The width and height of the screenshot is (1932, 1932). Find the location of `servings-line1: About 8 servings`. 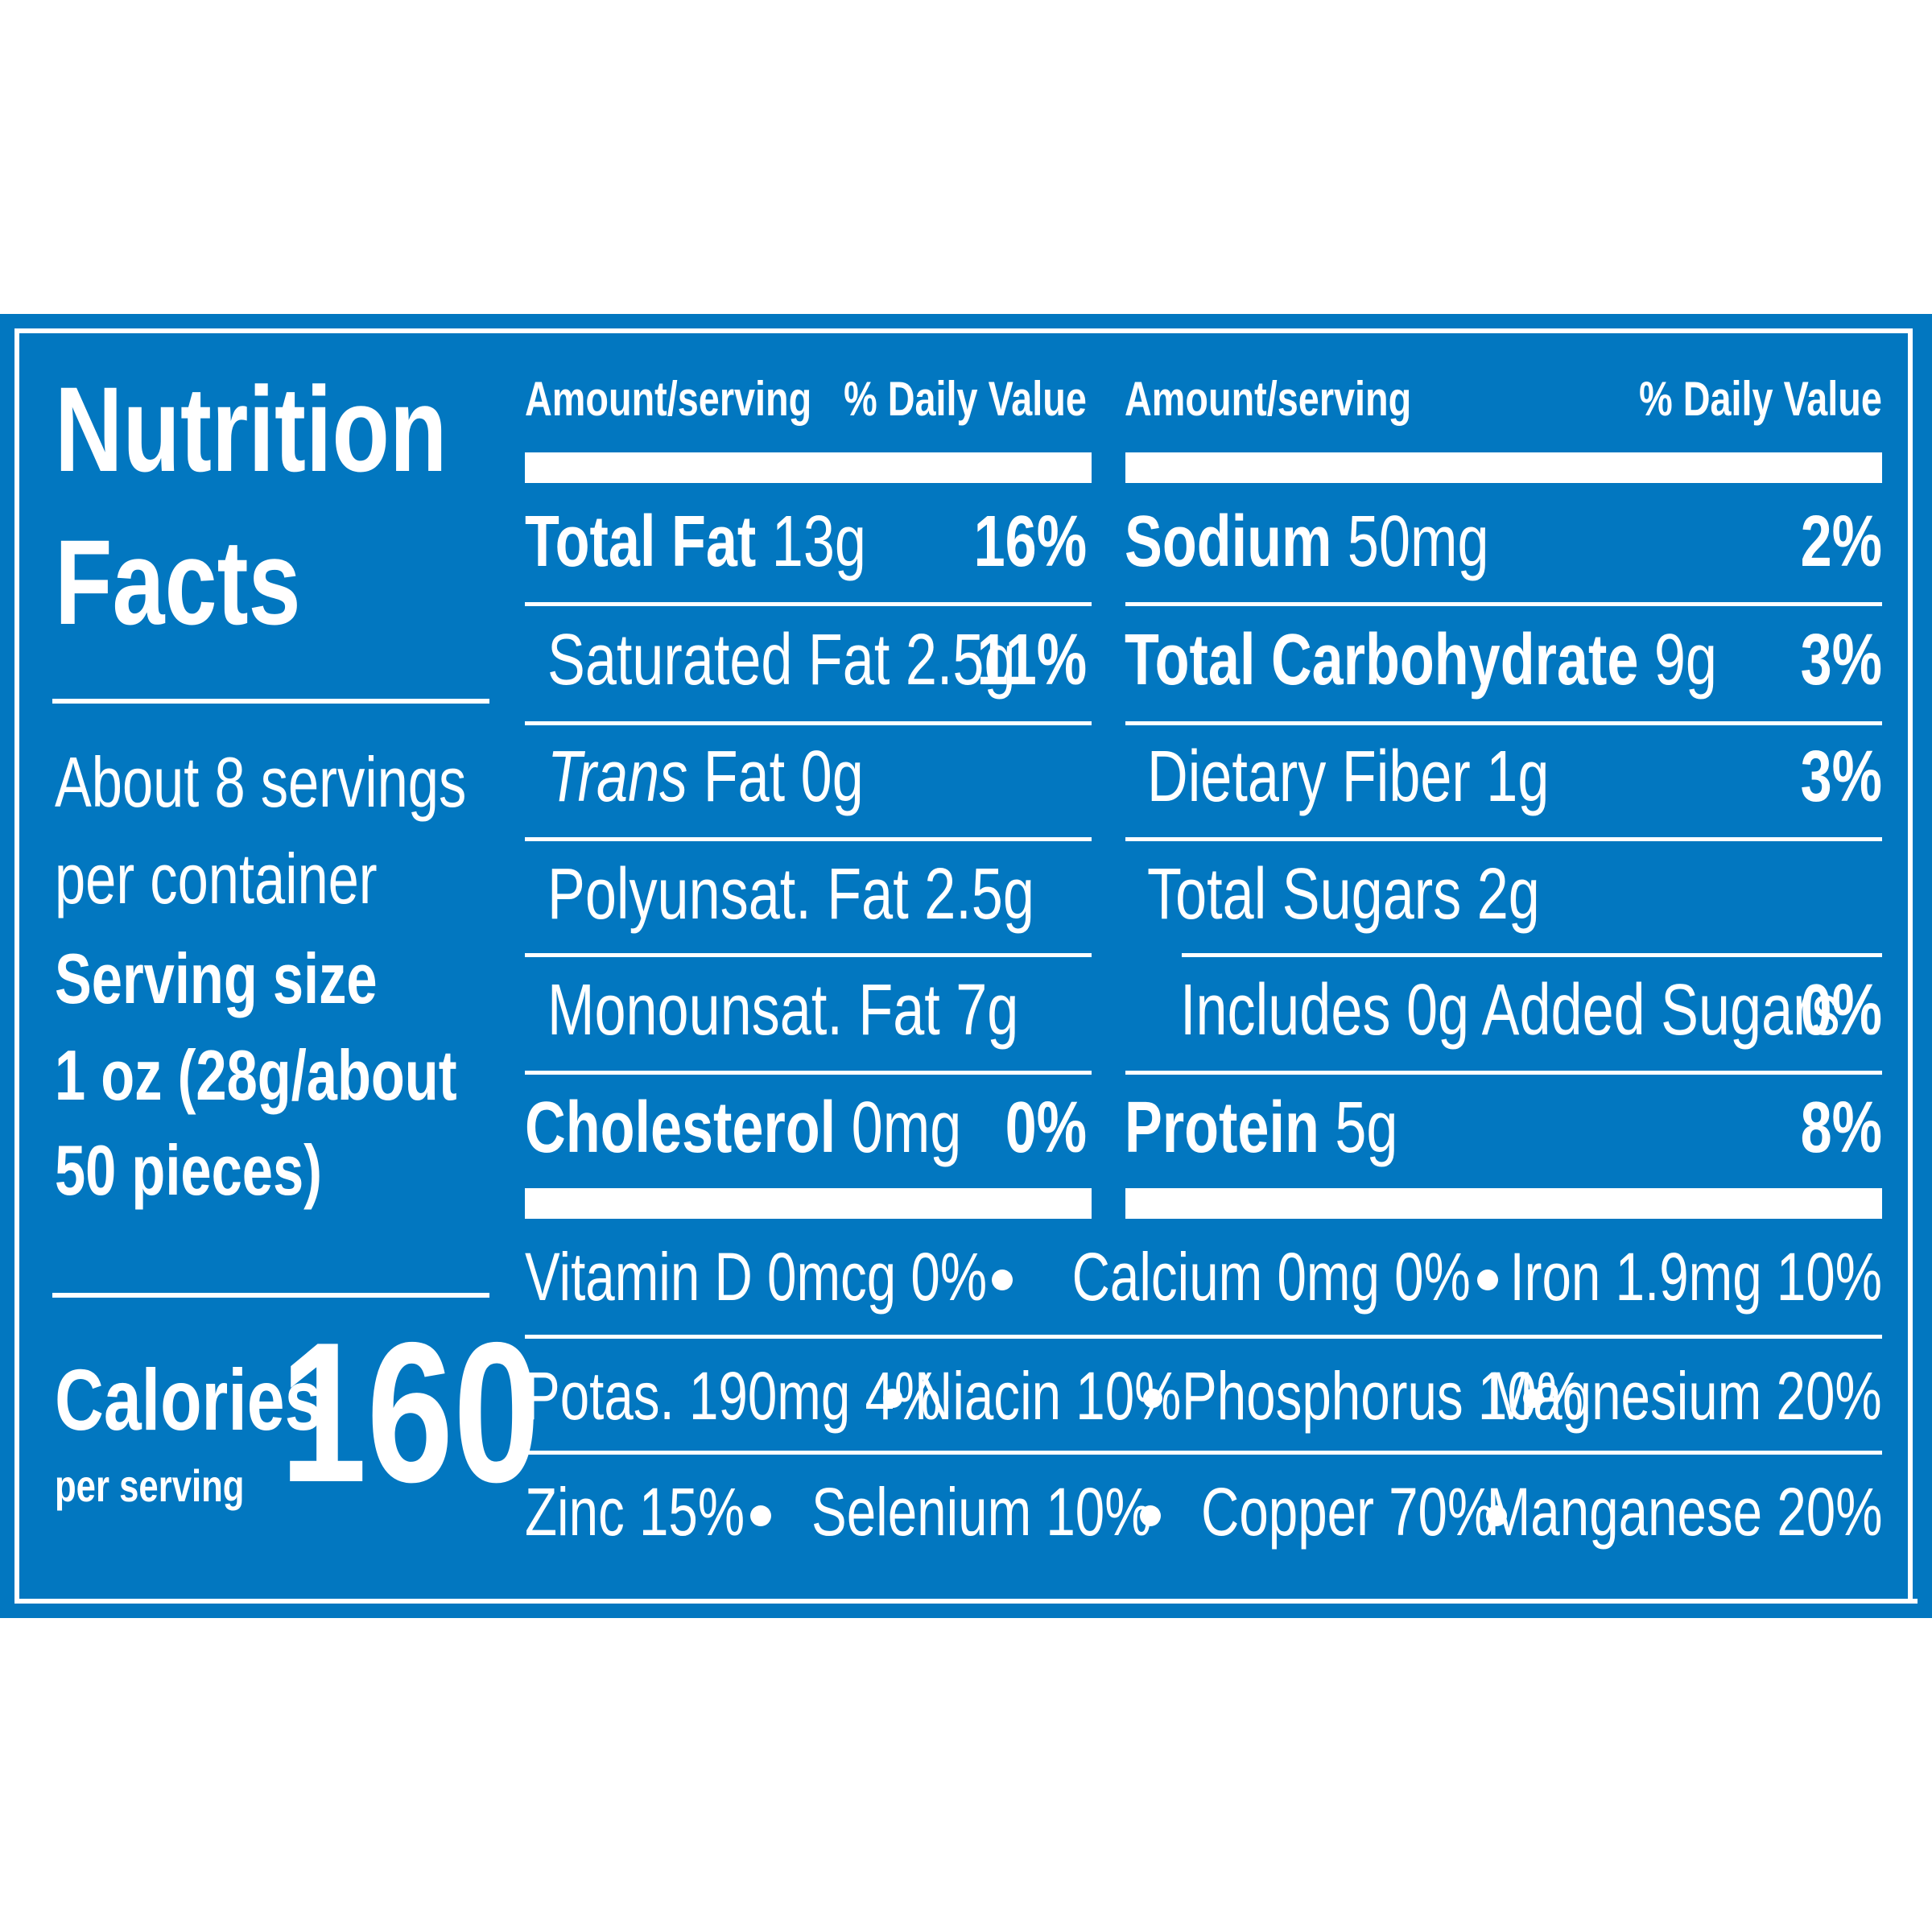

servings-line1: About 8 servings is located at coordinates (261, 782).